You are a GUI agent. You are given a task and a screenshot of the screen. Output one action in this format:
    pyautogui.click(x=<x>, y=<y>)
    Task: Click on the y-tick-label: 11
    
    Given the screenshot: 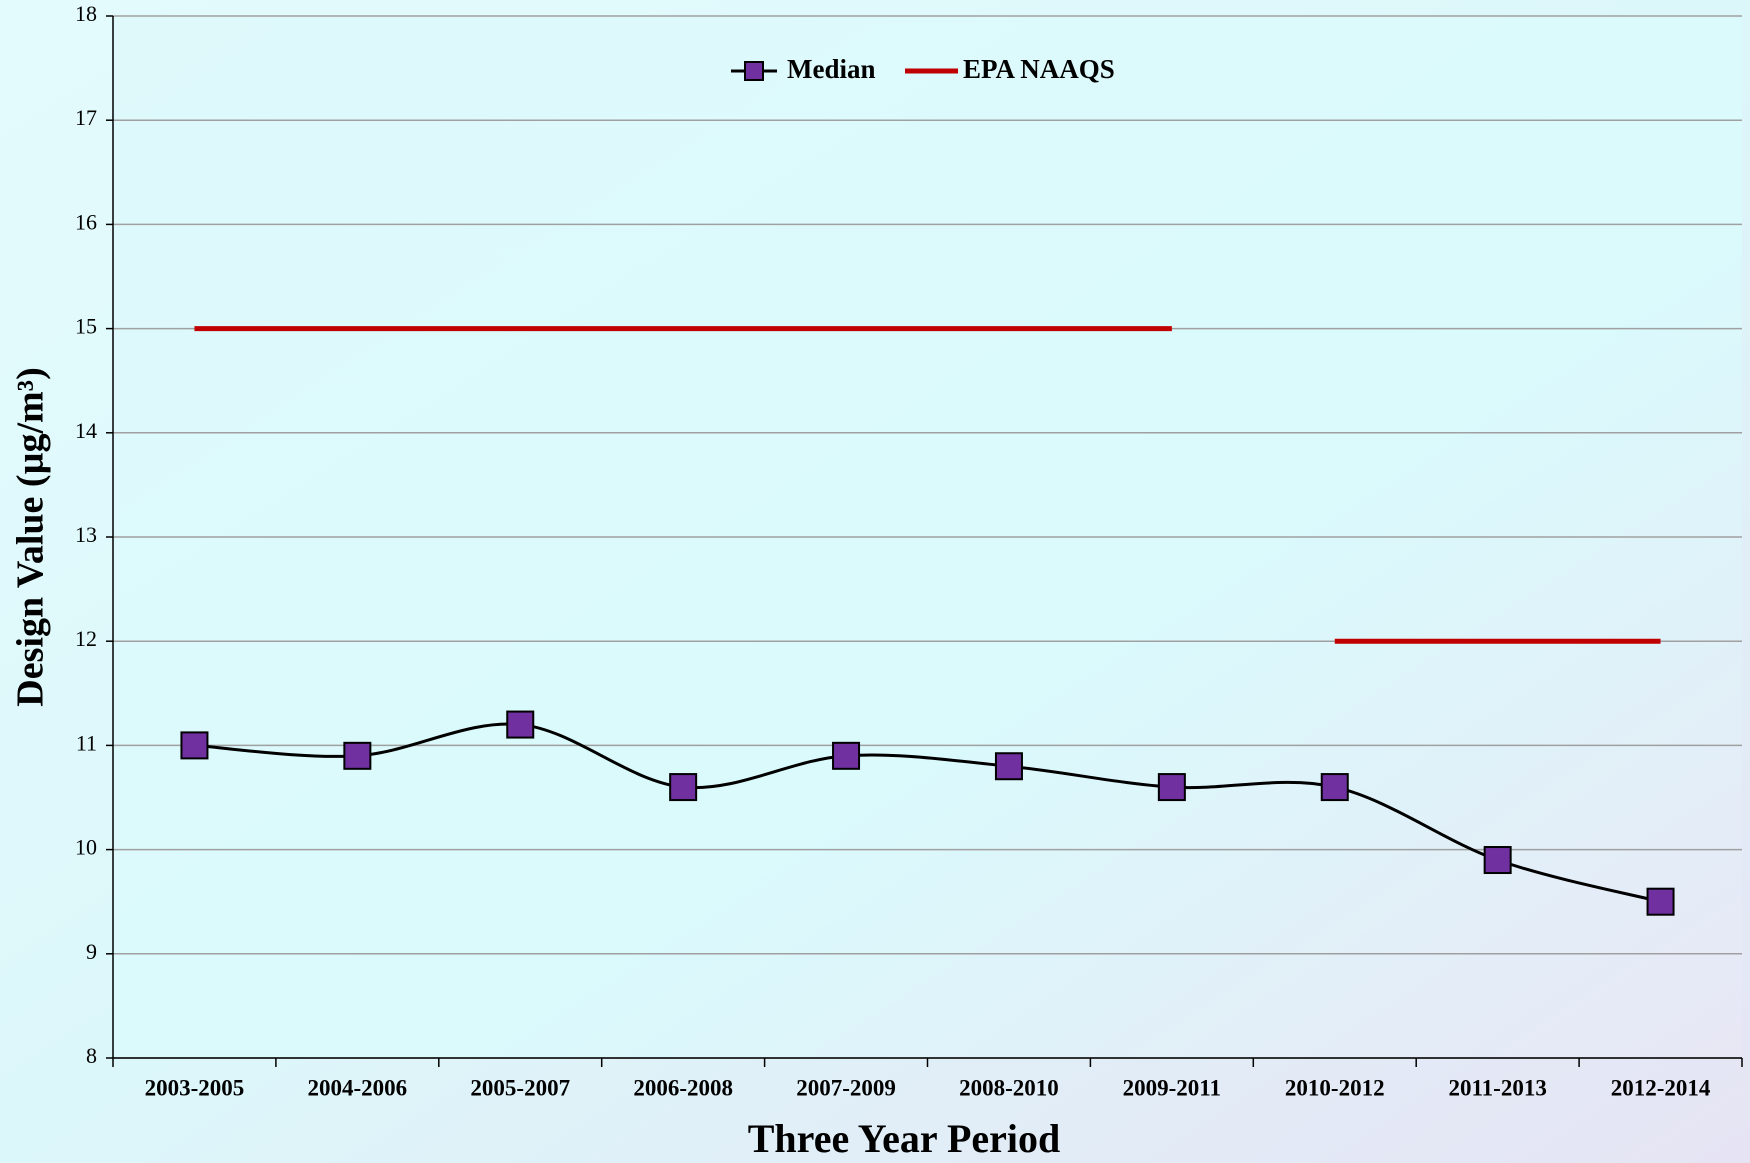 What is the action you would take?
    pyautogui.click(x=86, y=742)
    